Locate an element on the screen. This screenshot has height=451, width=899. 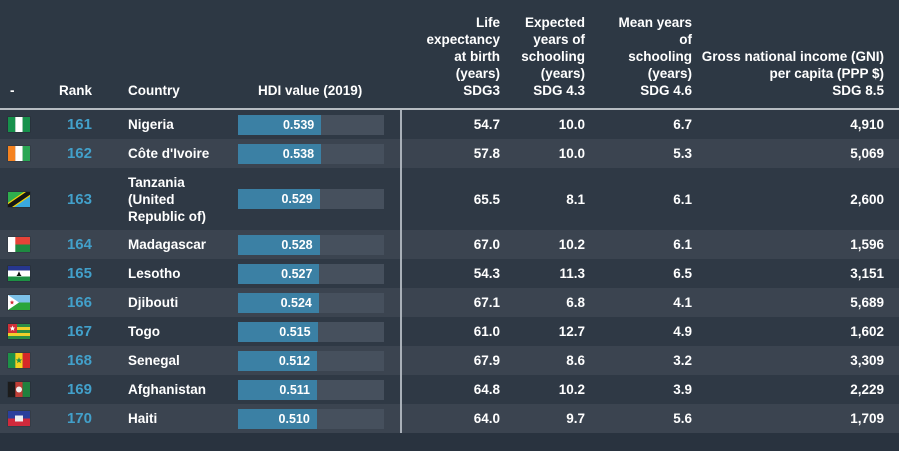
rank-link: 162 is located at coordinates (79, 153).